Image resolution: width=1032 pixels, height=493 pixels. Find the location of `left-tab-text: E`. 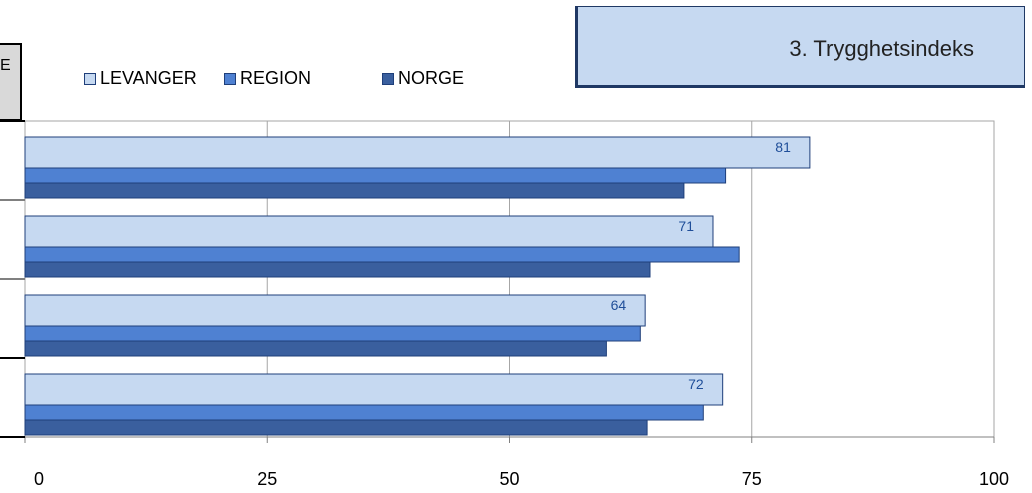

left-tab-text: E is located at coordinates (5, 65).